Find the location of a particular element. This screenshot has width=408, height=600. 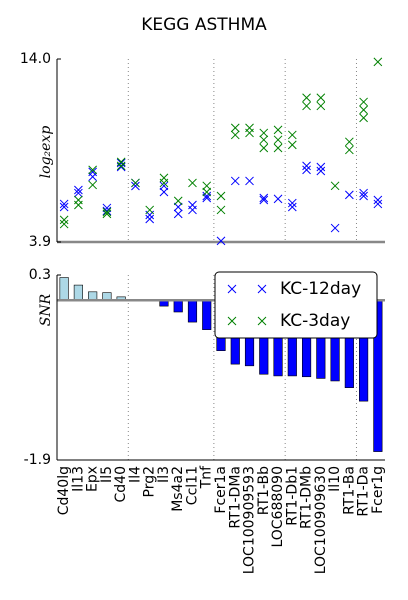

x-tick-label: Epx is located at coordinates (93, 479).